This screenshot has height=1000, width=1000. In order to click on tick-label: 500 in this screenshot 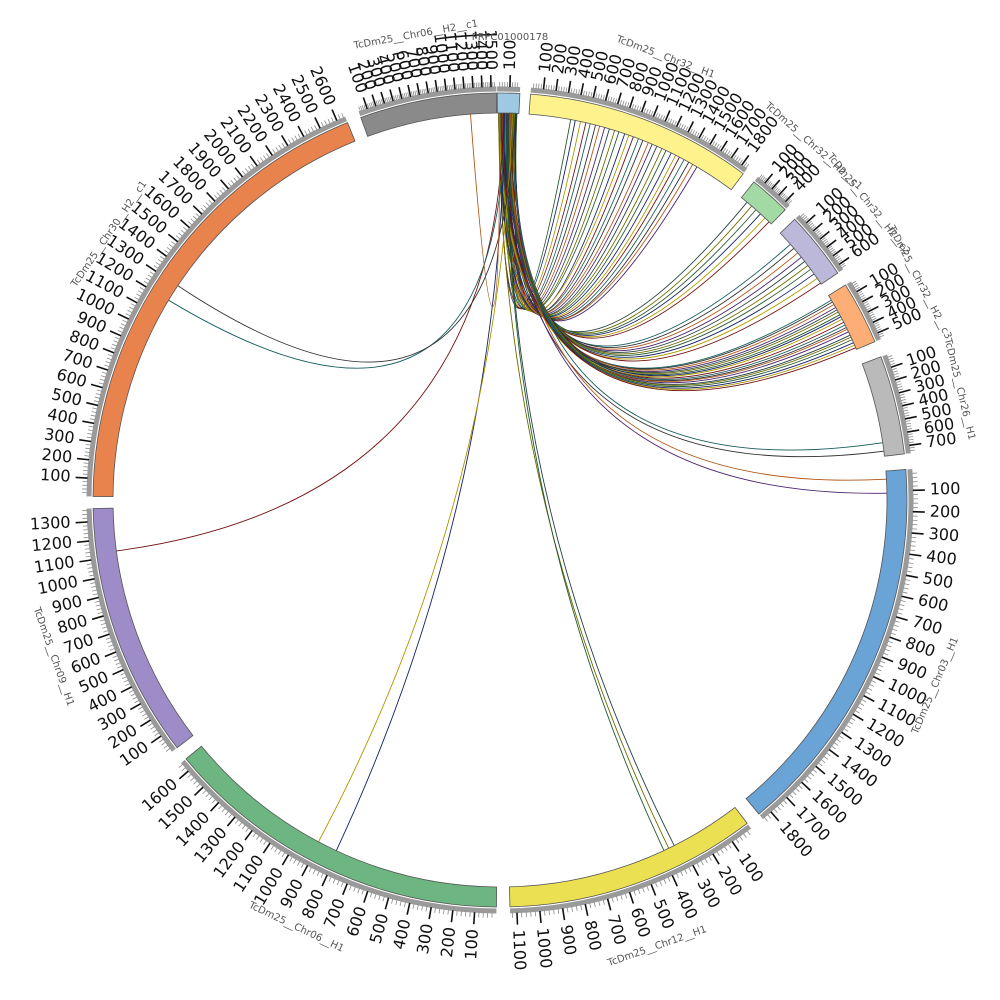, I will do `click(379, 928)`.